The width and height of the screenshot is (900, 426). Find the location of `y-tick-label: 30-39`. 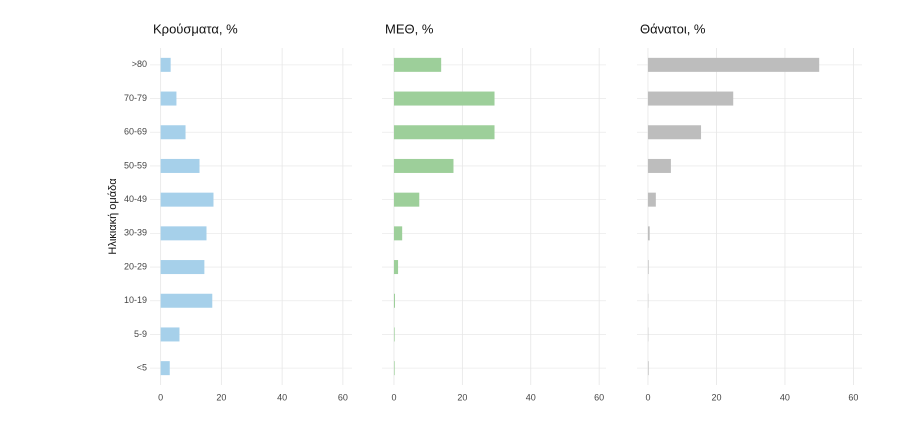

y-tick-label: 30-39 is located at coordinates (135, 233).